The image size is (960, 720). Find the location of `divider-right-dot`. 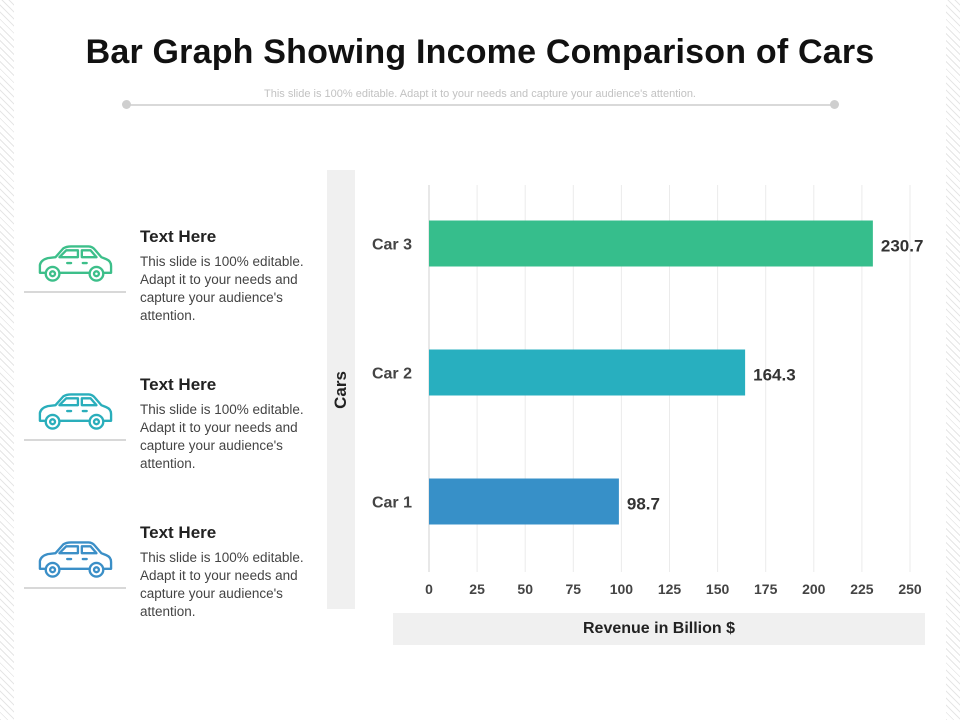

divider-right-dot is located at coordinates (834, 104).